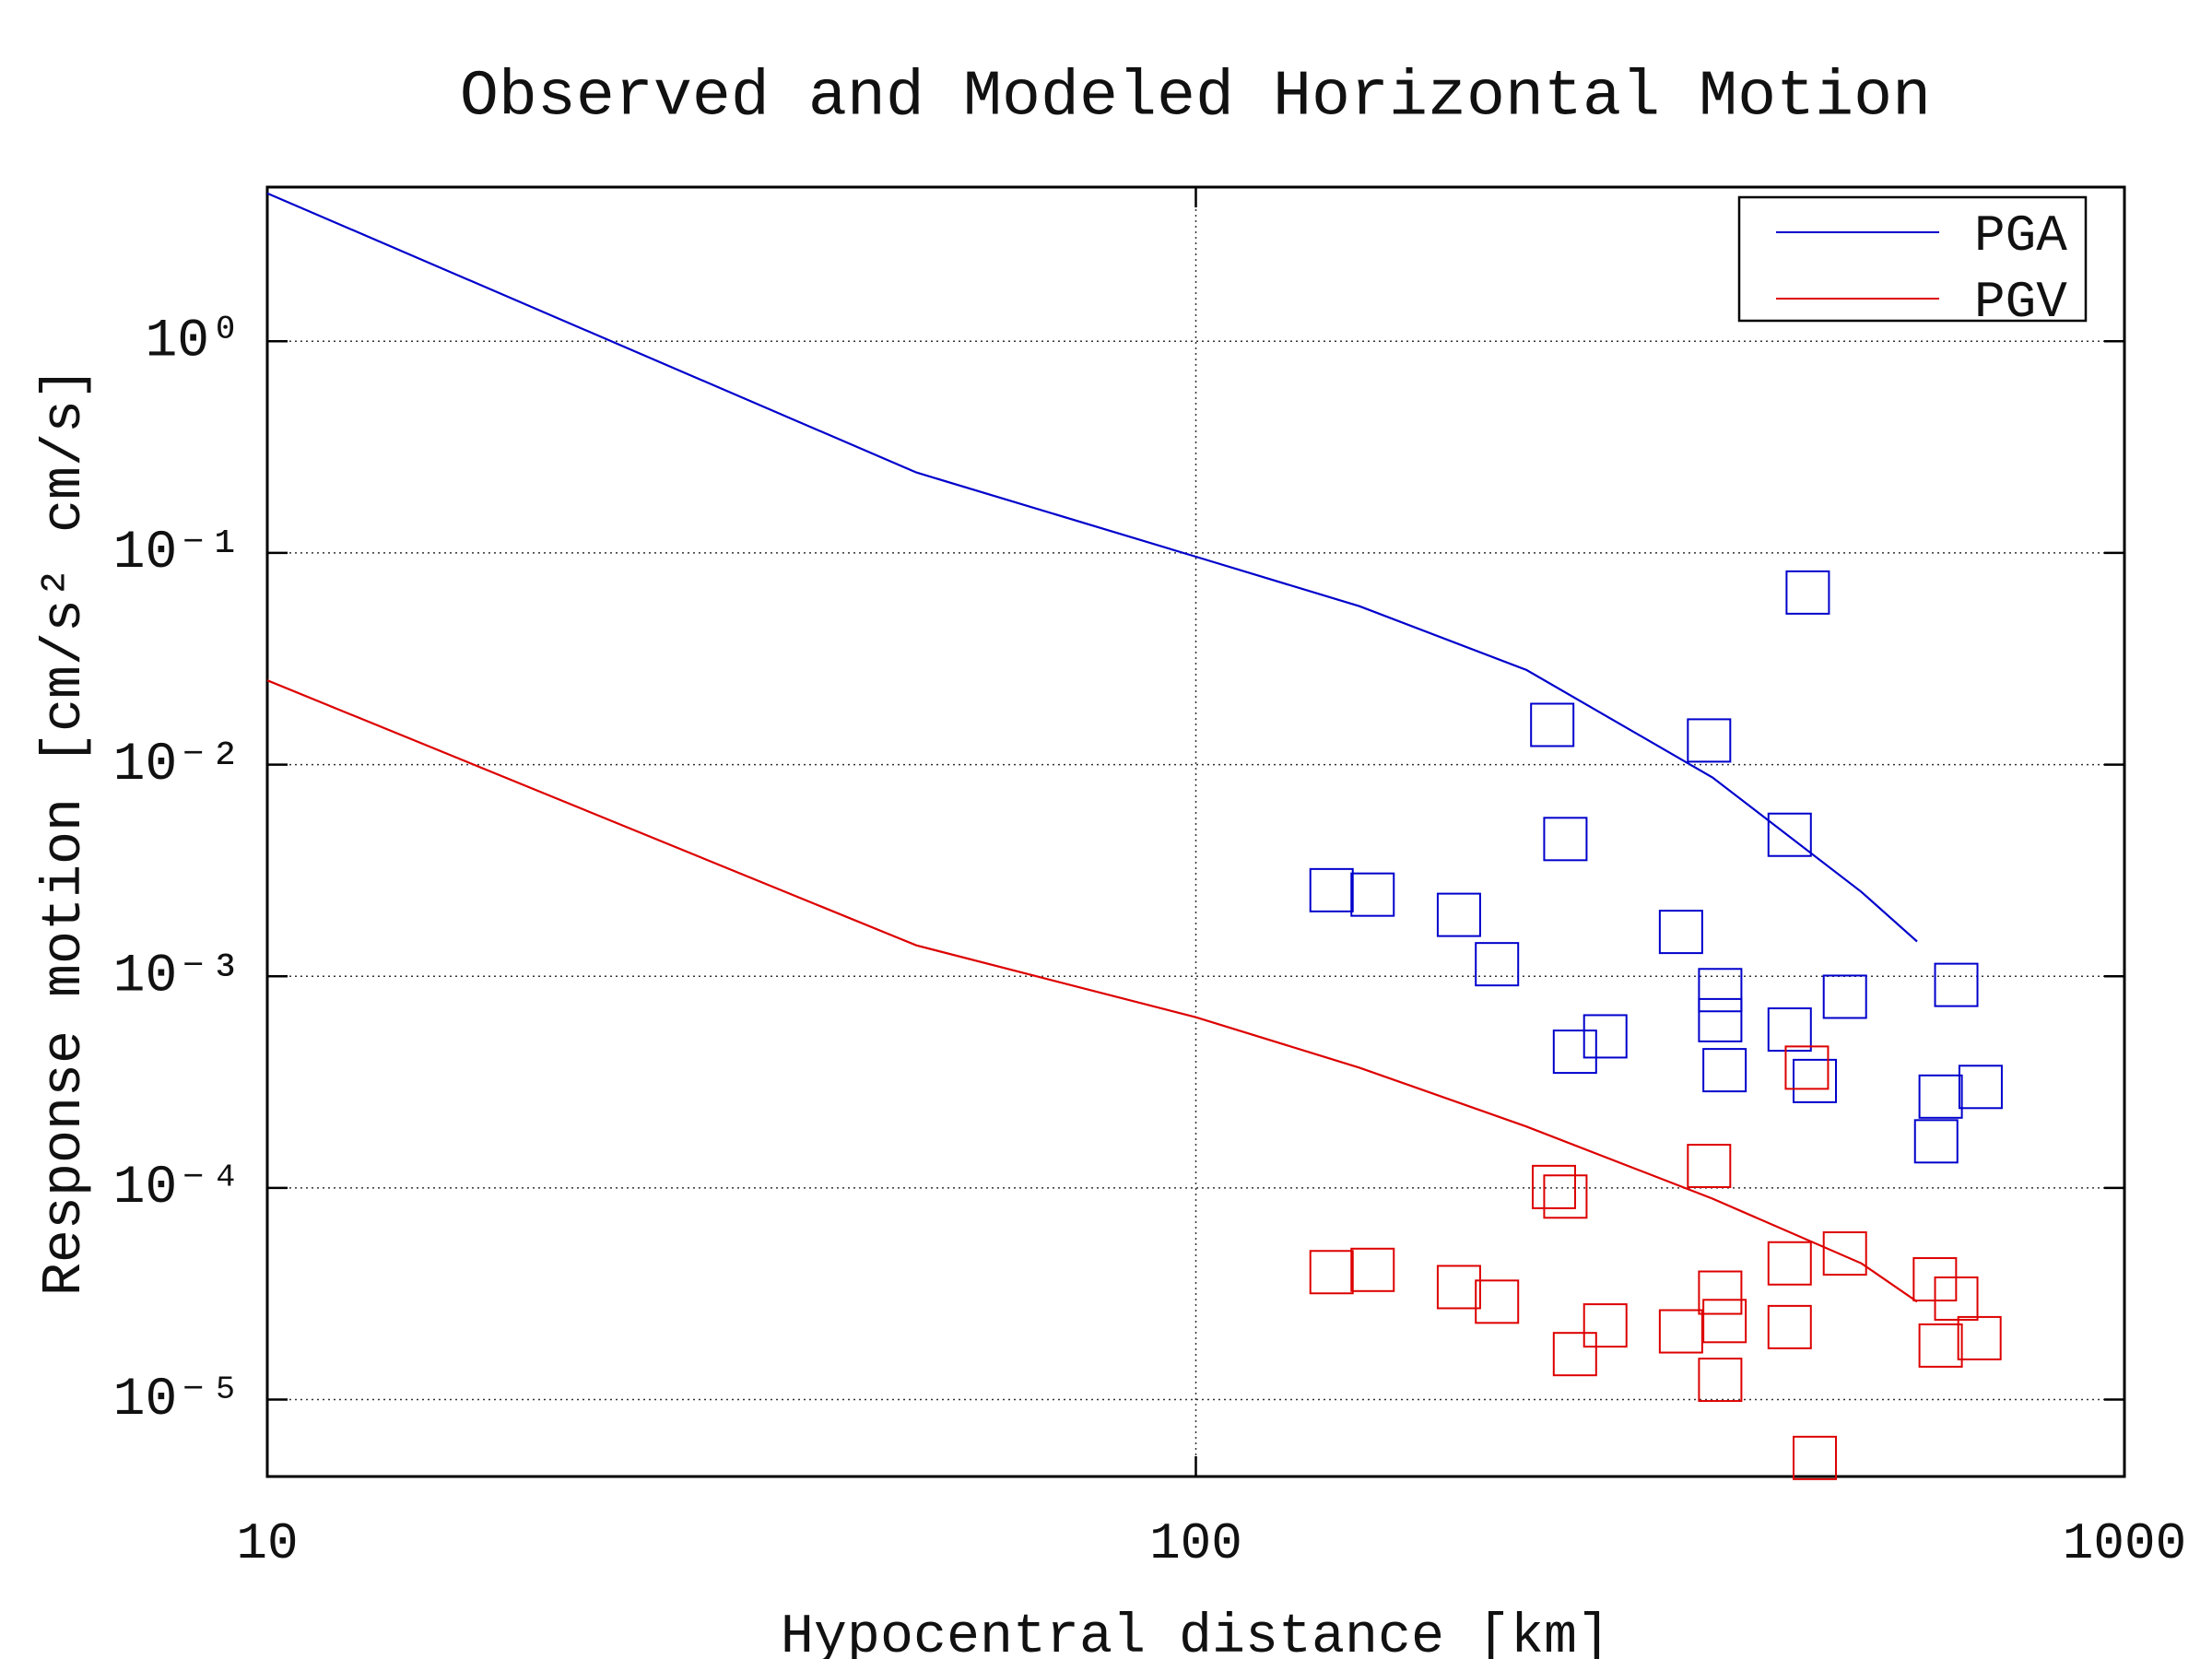 Image resolution: width=2212 pixels, height=1659 pixels. Describe the element at coordinates (193, 342) in the screenshot. I see `y-tick-label: 10⁰` at that location.